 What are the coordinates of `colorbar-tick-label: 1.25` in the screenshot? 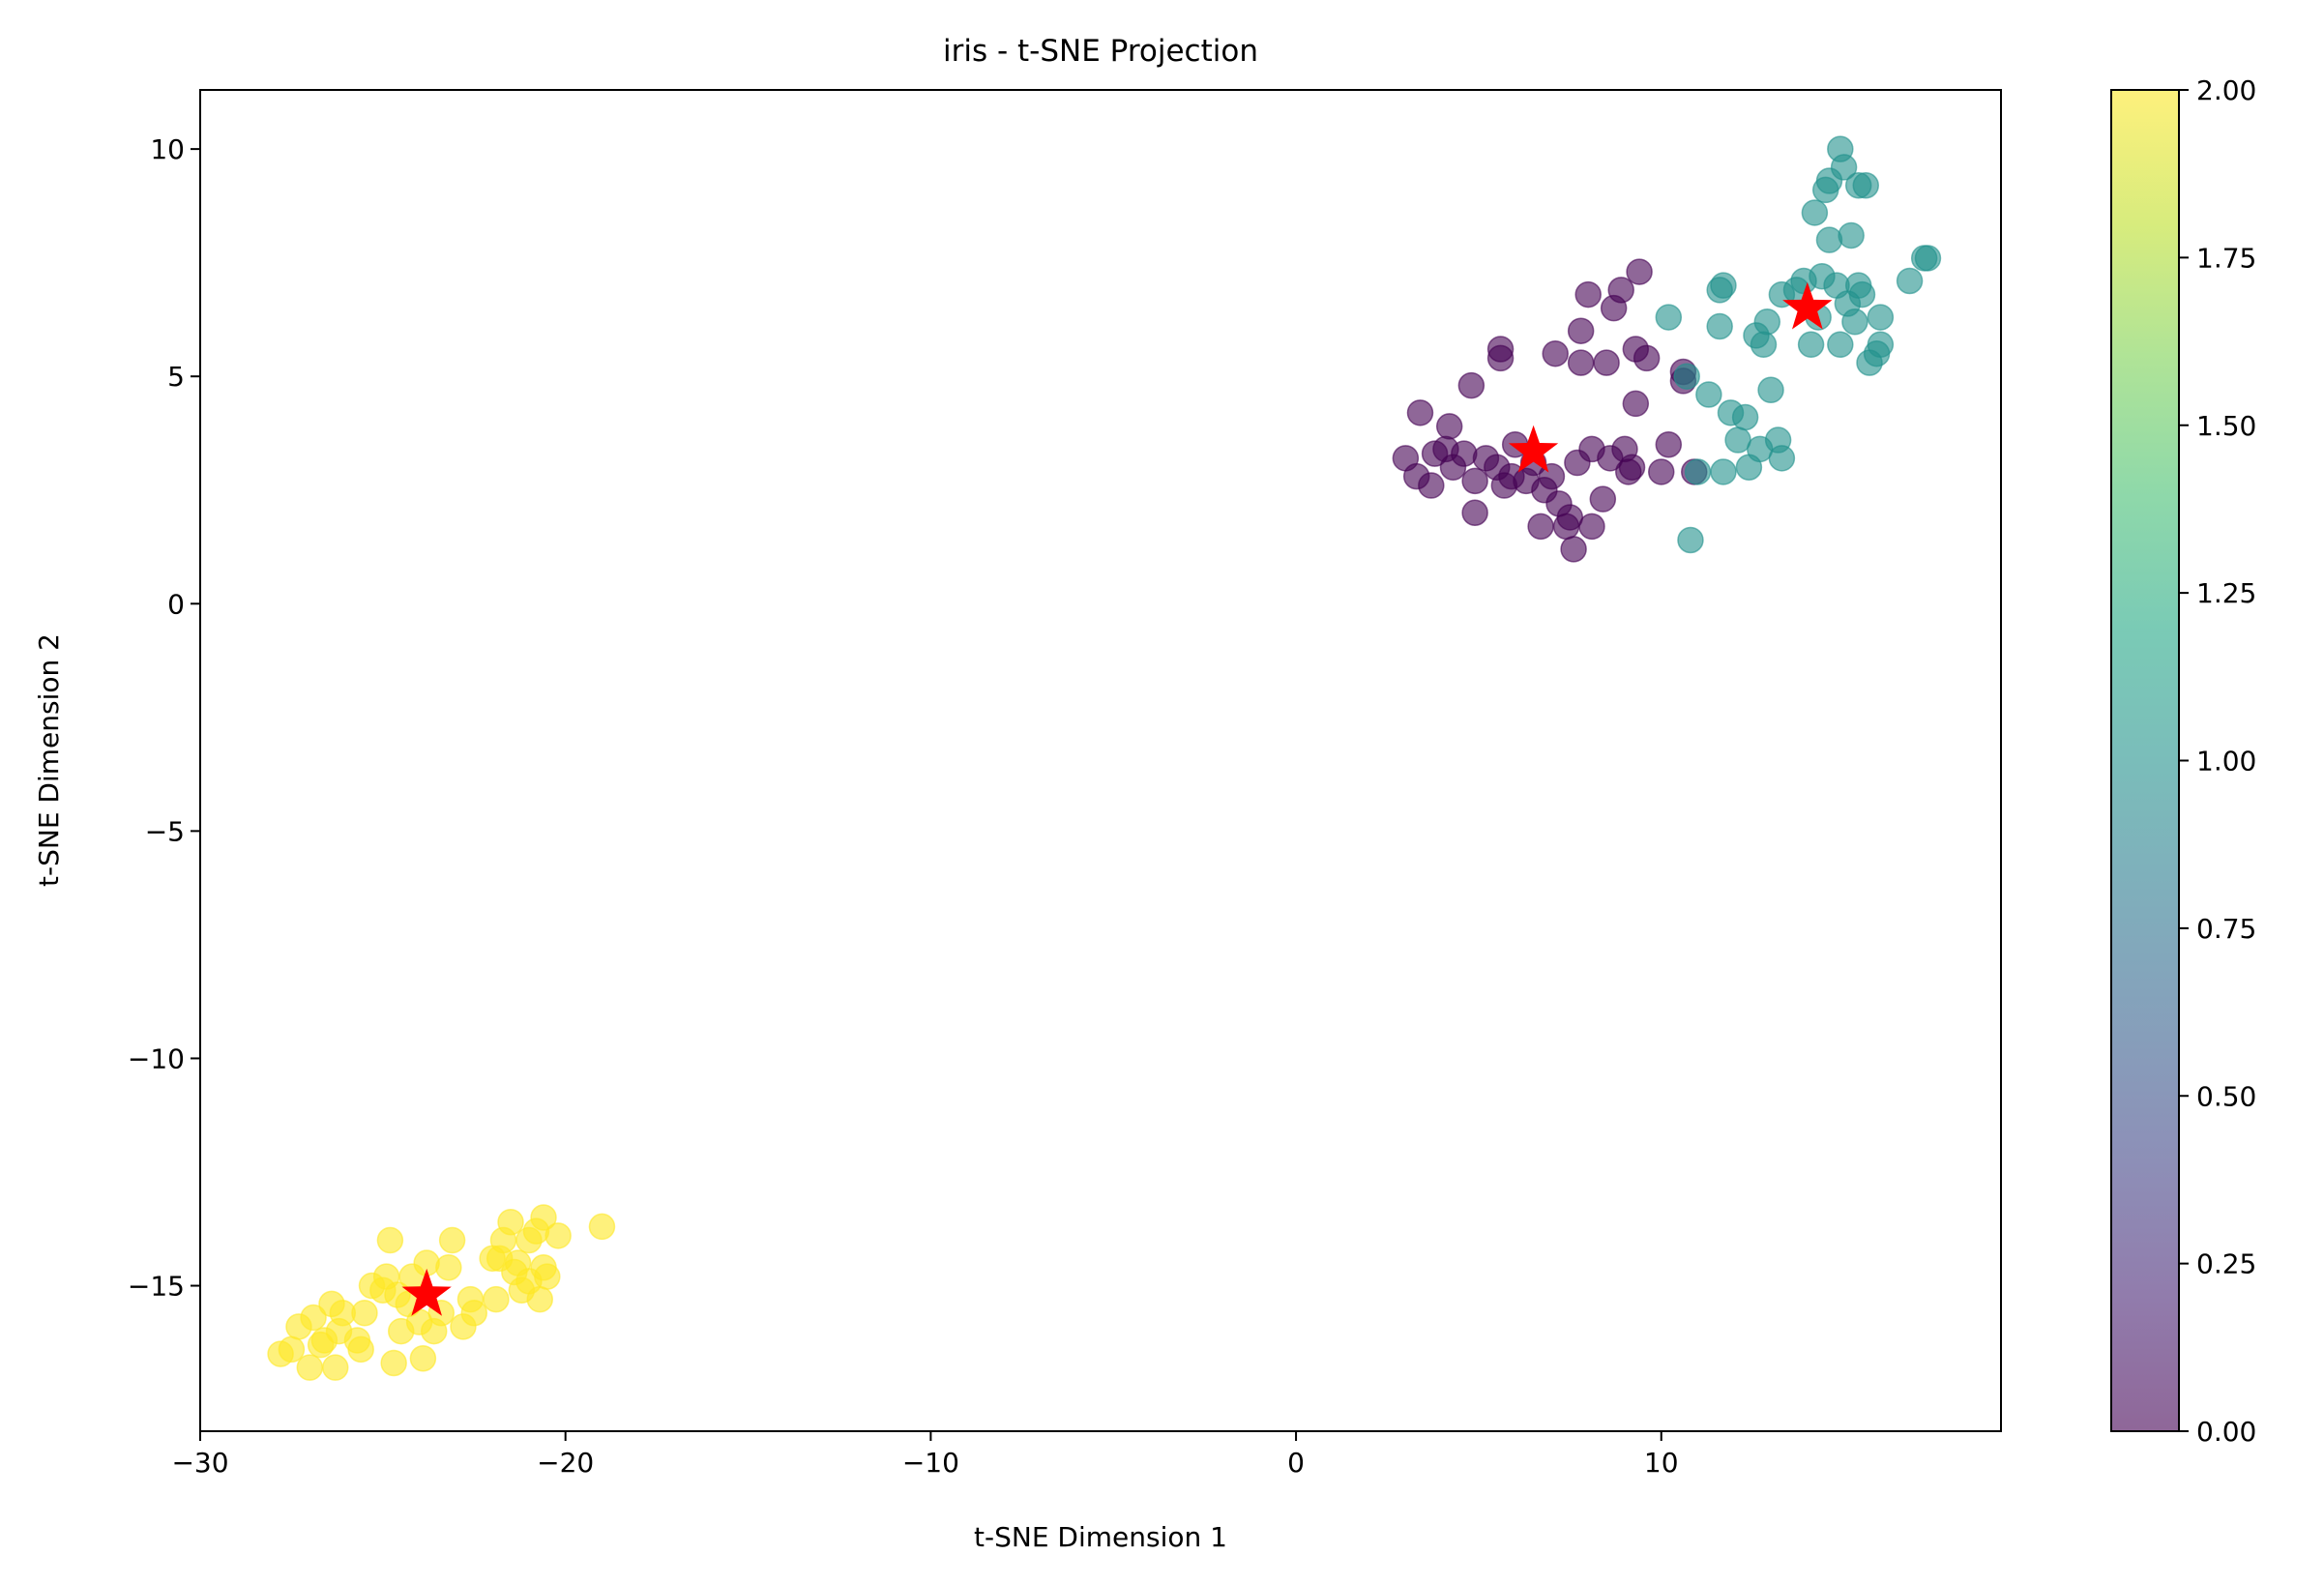 It's located at (2226, 593).